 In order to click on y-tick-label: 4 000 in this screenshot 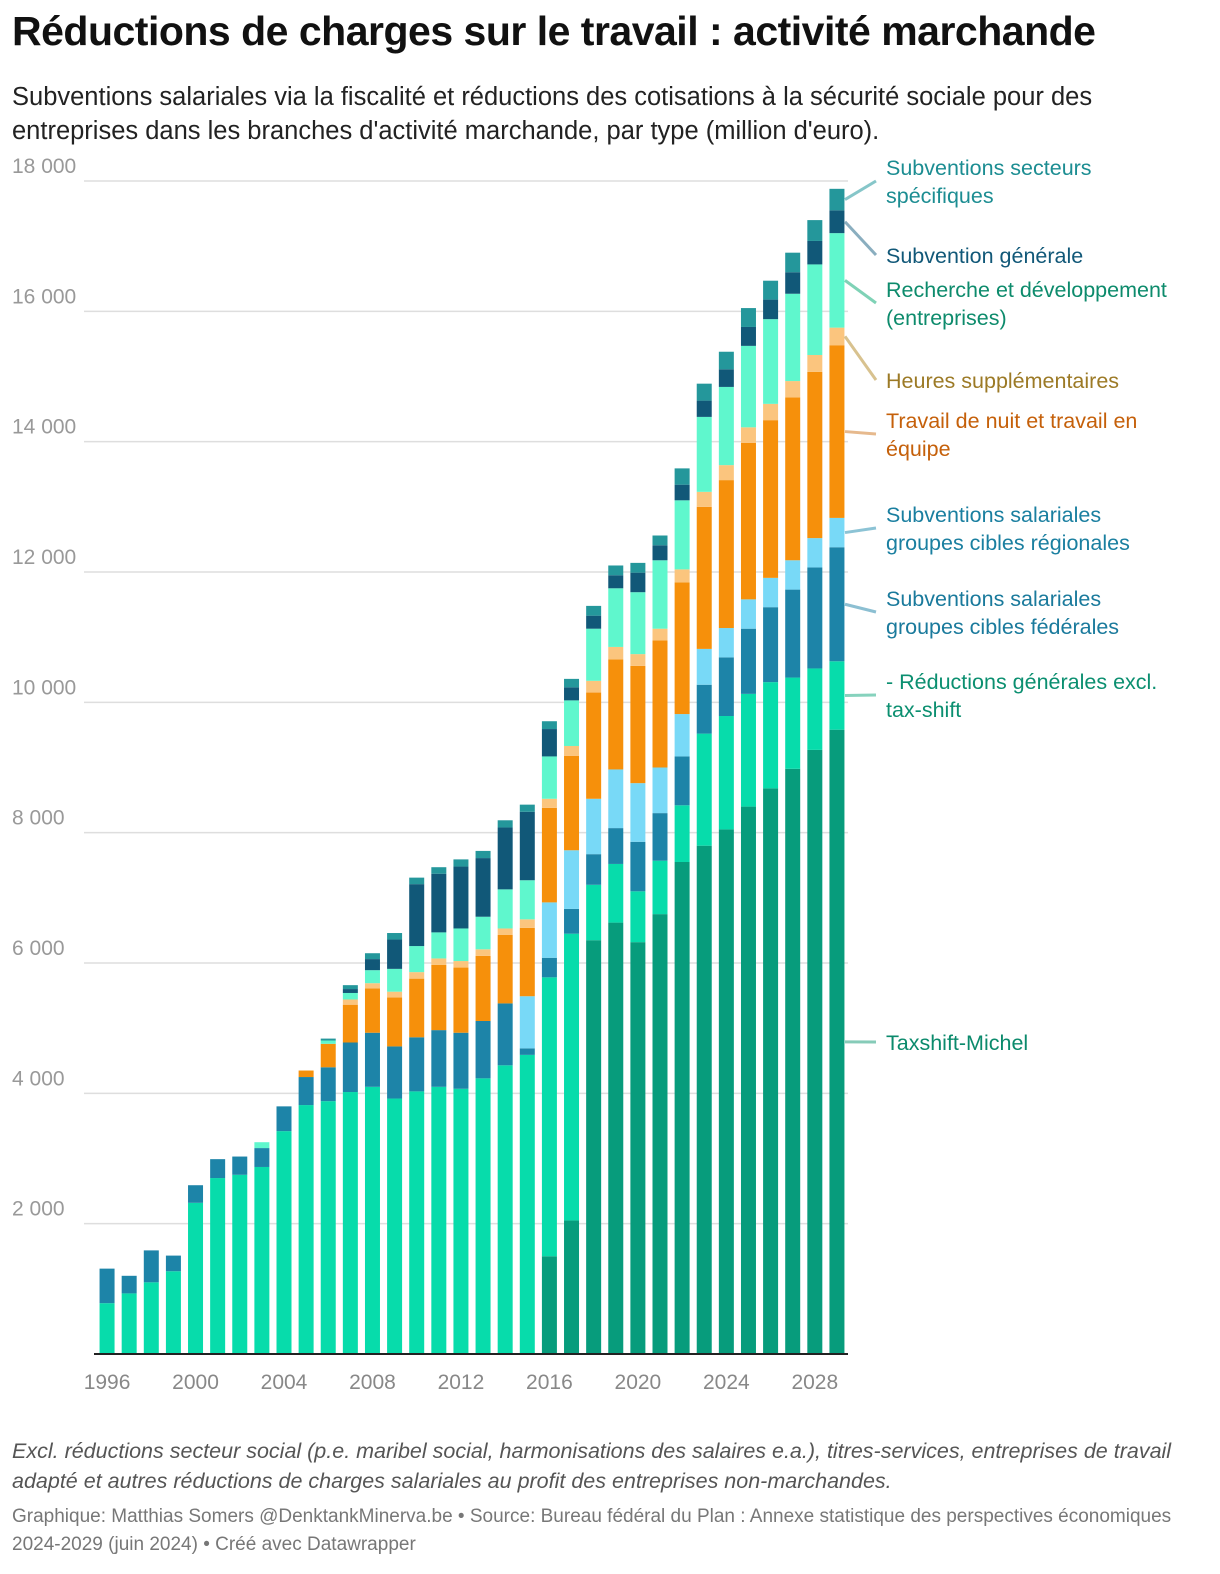, I will do `click(38, 1078)`.